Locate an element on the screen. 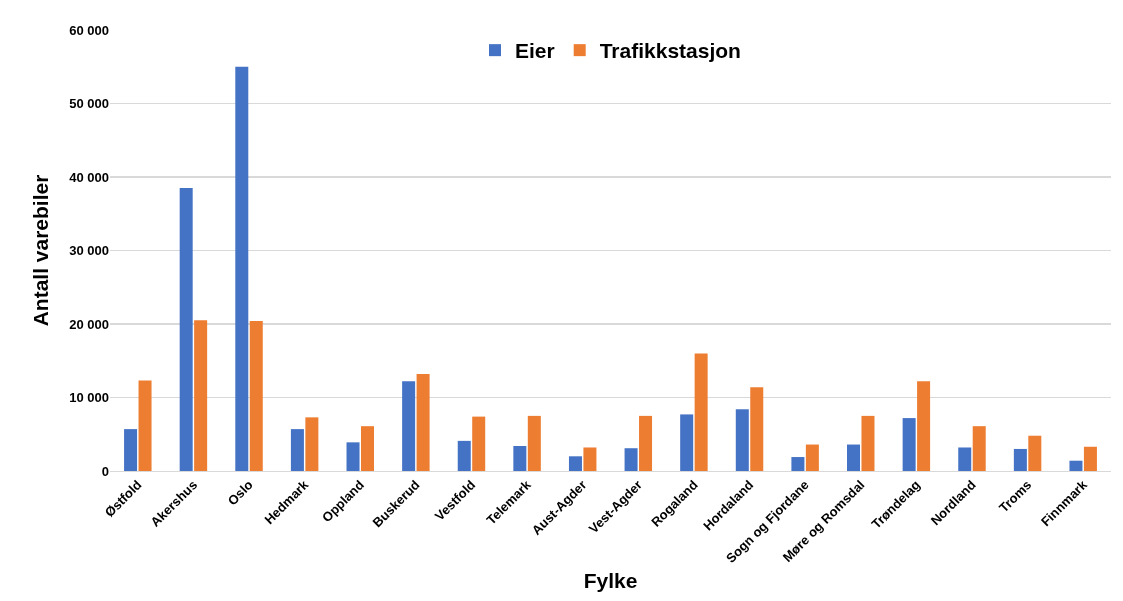 This screenshot has height=601, width=1123. y-tick-label: 60 000 is located at coordinates (89, 30).